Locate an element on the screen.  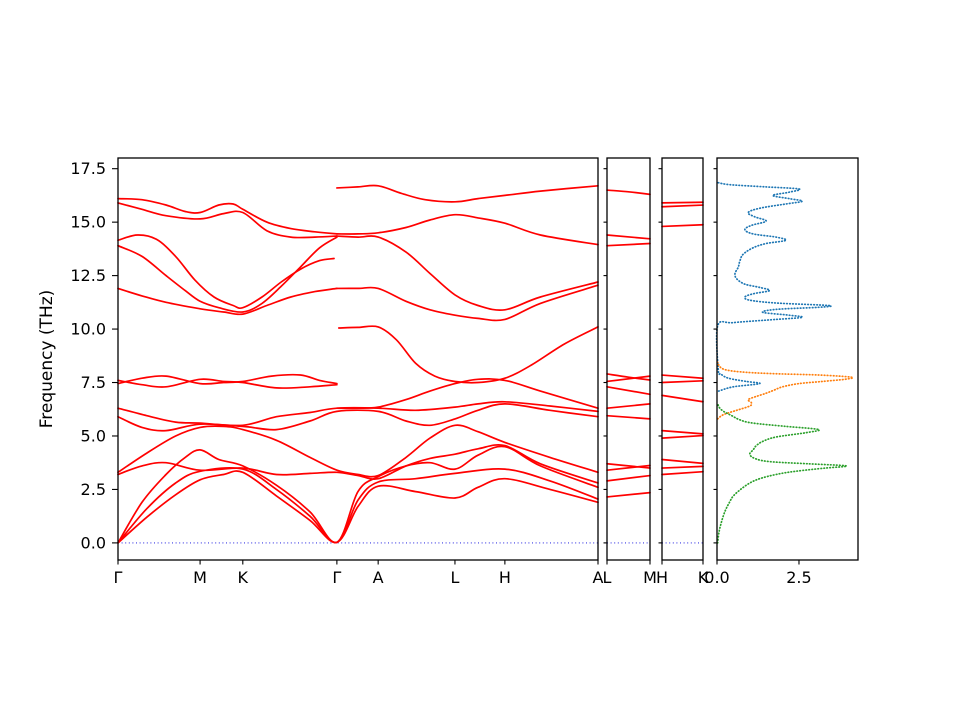
y-tick-label: 10.0 is located at coordinates (88, 329).